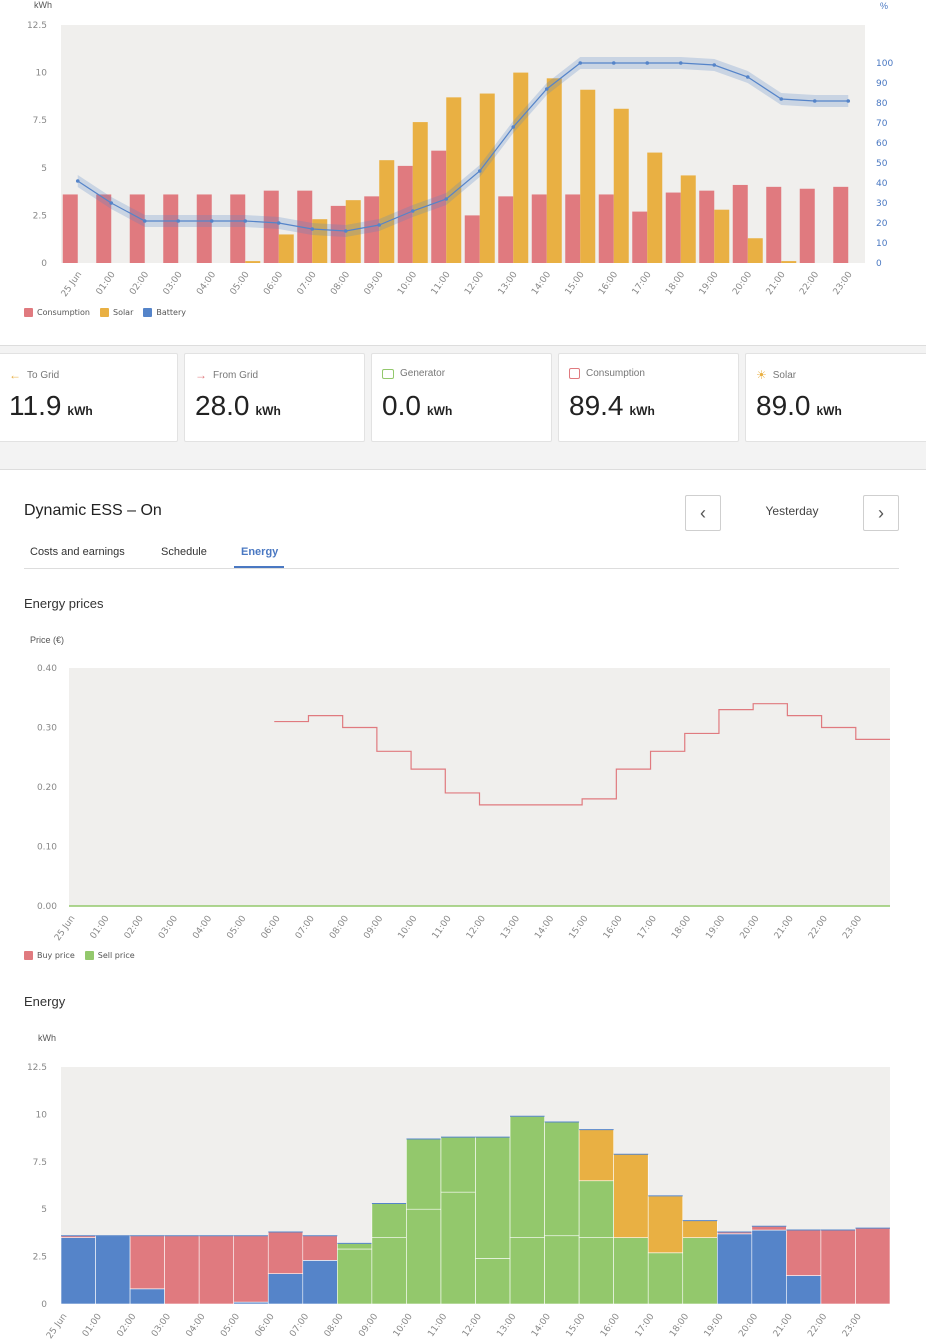 The height and width of the screenshot is (1344, 926). I want to click on stat-card-generator: Generator 0.0 kWh, so click(461, 397).